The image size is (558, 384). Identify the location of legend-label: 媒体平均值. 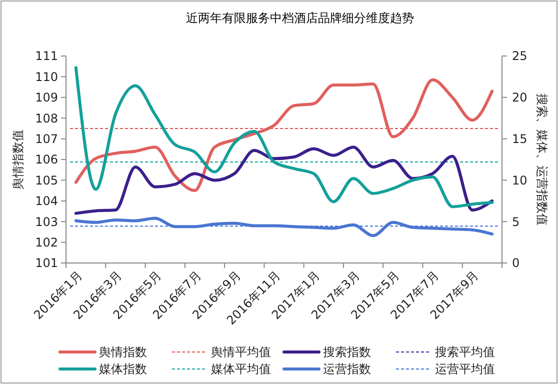
(241, 369).